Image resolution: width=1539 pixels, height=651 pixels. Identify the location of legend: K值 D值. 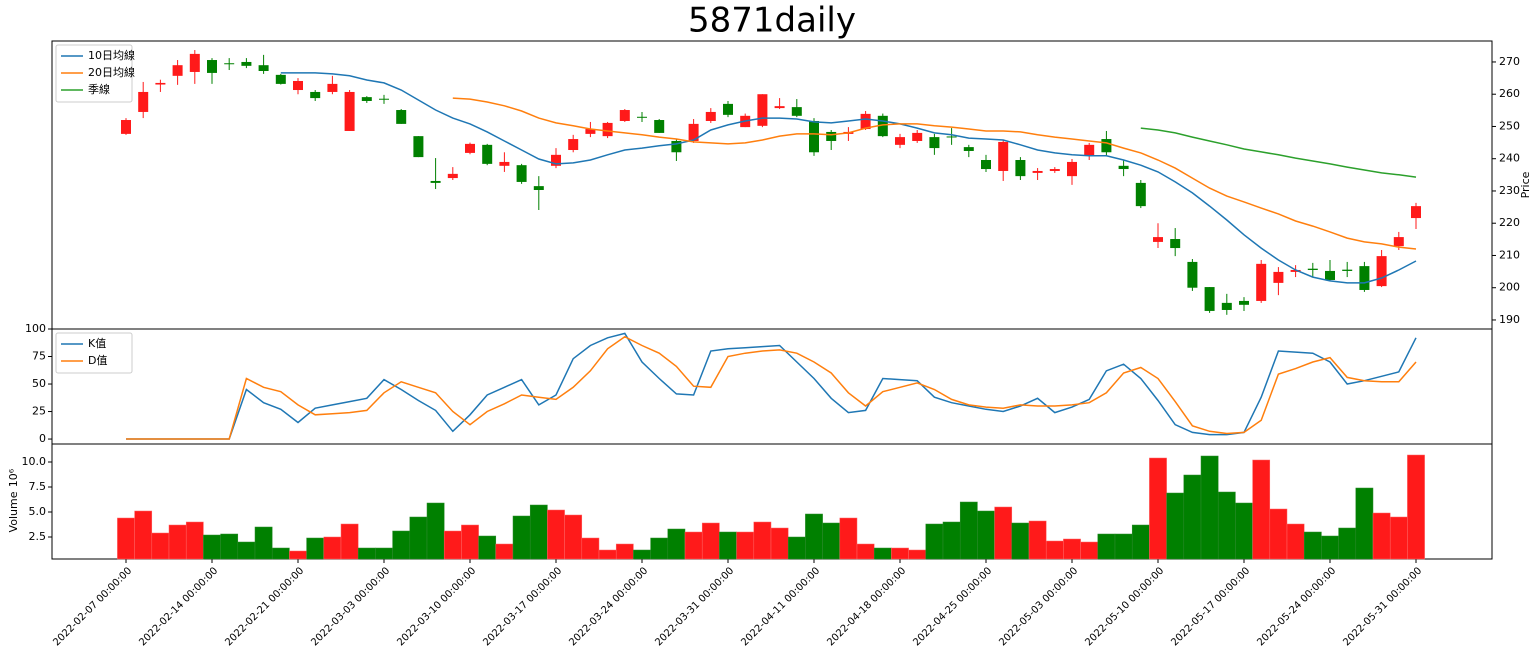
(94, 353).